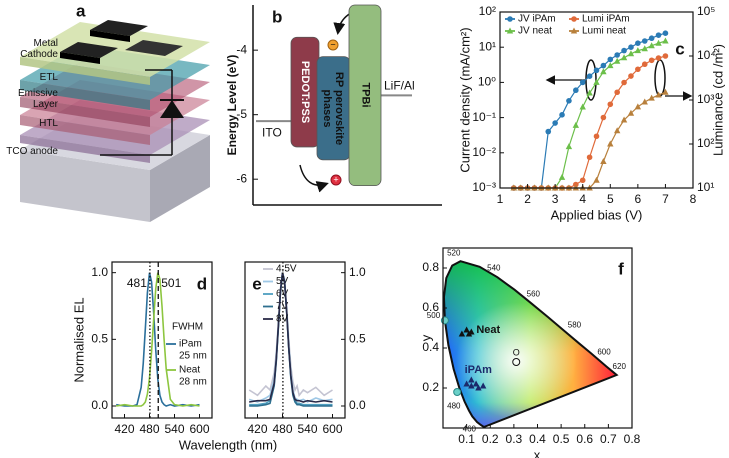 The height and width of the screenshot is (458, 729). What do you see at coordinates (537, 452) in the screenshot?
I see `x-axis-title: x` at bounding box center [537, 452].